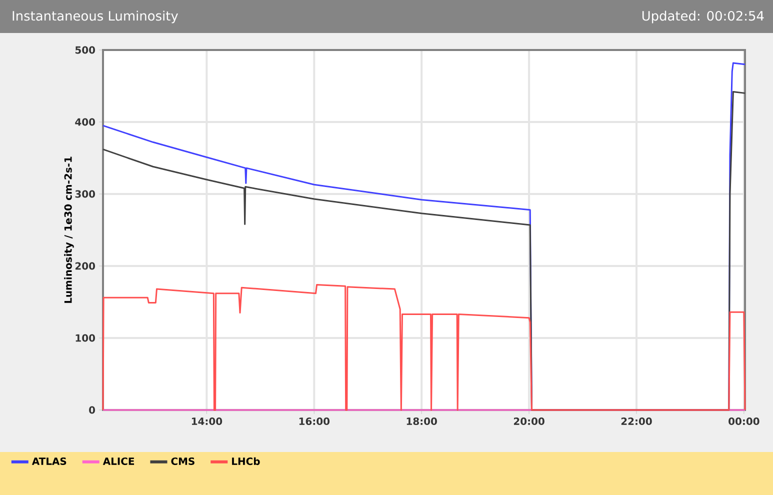 This screenshot has width=773, height=495. Describe the element at coordinates (529, 421) in the screenshot. I see `x-tick-label: 20:00` at that location.